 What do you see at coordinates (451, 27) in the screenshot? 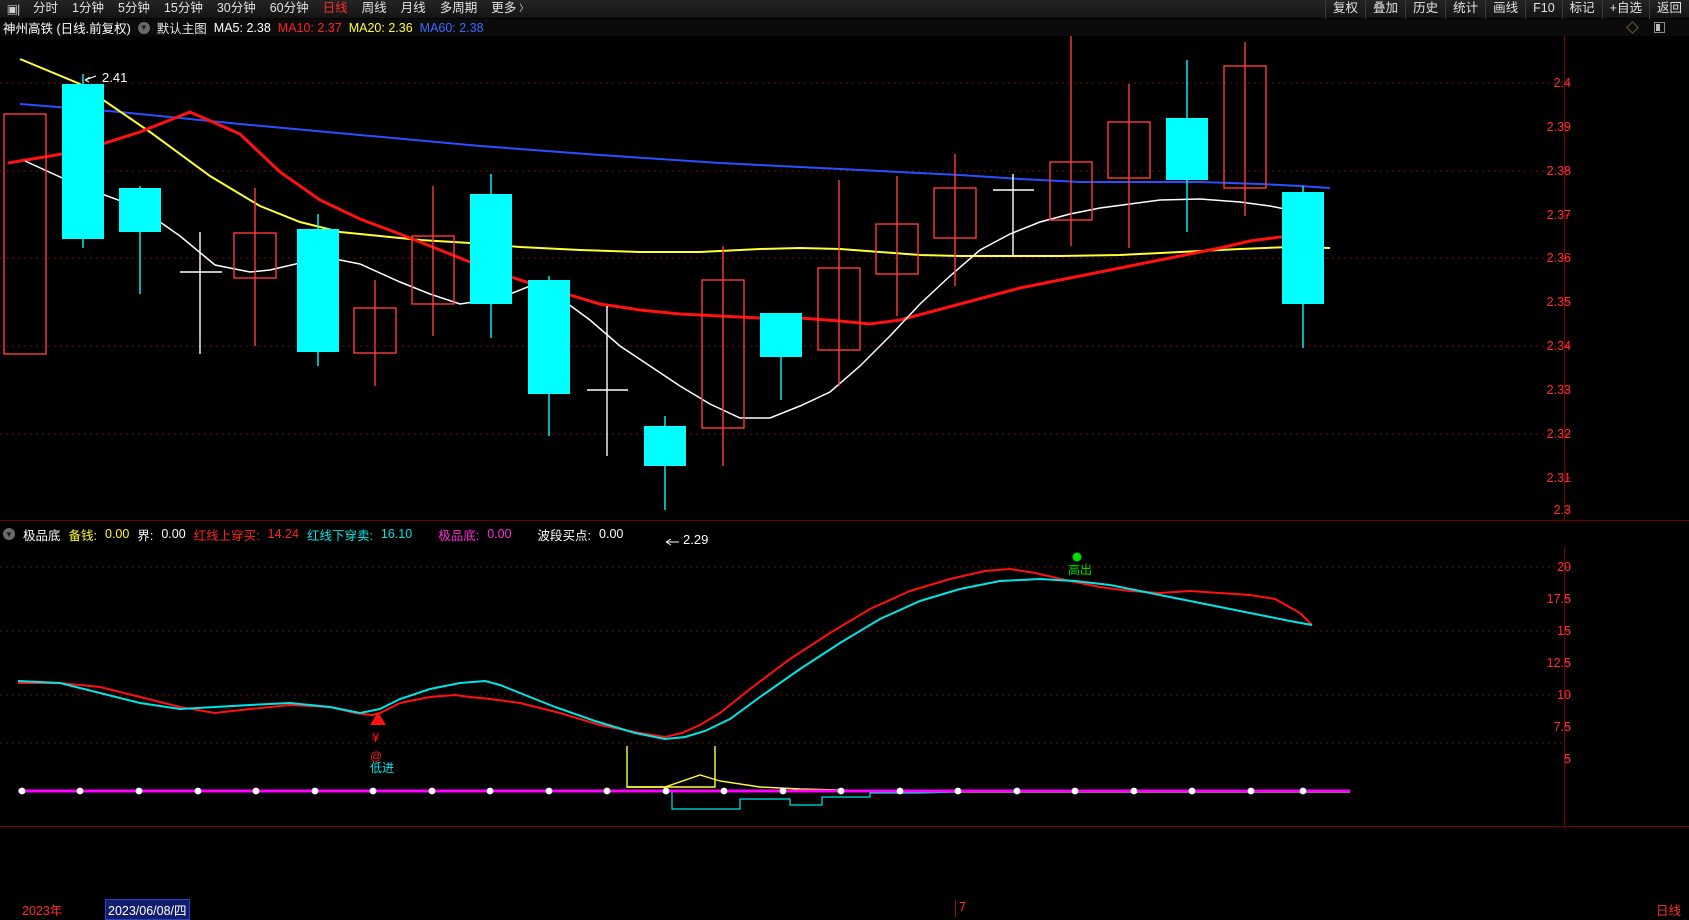
I see `ma60-value: MA60: 2.38` at bounding box center [451, 27].